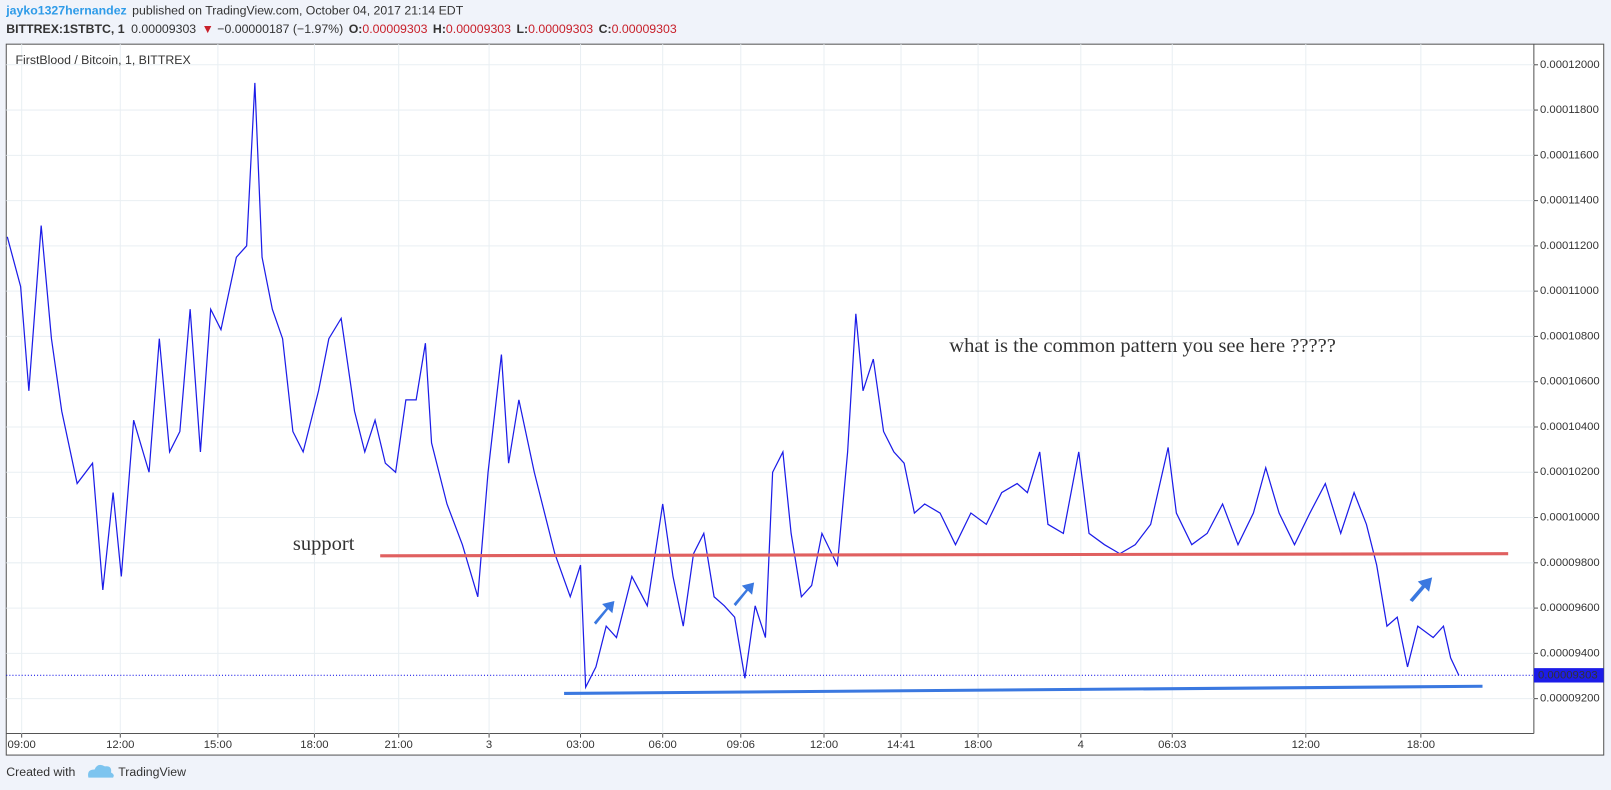 Image resolution: width=1611 pixels, height=790 pixels. Describe the element at coordinates (580, 745) in the screenshot. I see `x-tick-label: 03:00` at that location.